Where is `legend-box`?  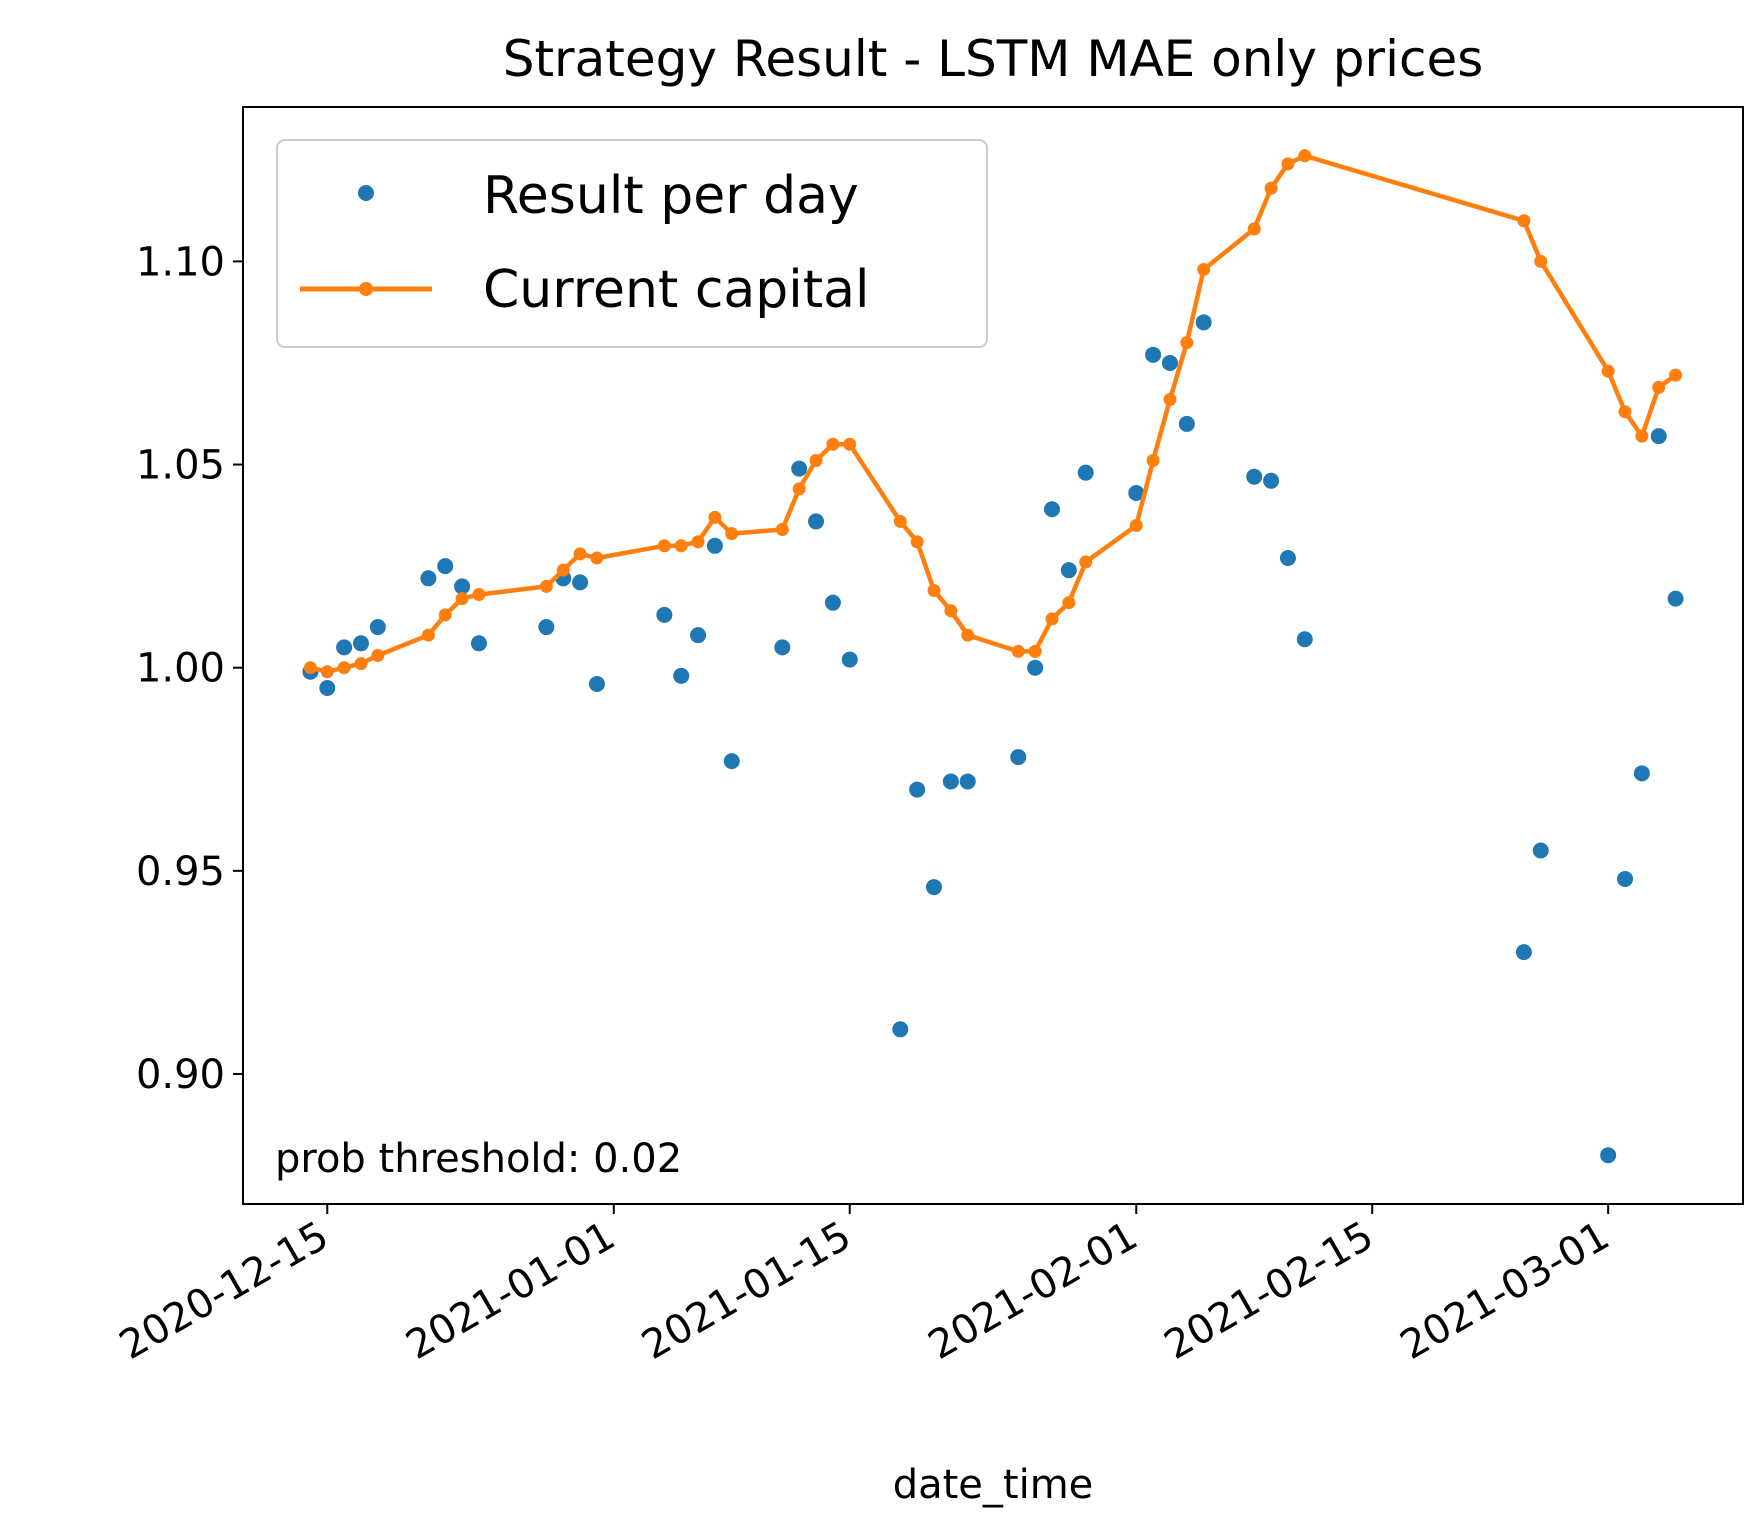 legend-box is located at coordinates (632, 243).